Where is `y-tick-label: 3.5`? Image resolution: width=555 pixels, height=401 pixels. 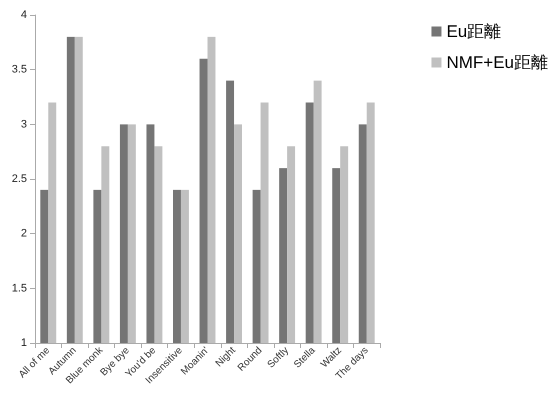
y-tick-label: 3.5 is located at coordinates (19, 70).